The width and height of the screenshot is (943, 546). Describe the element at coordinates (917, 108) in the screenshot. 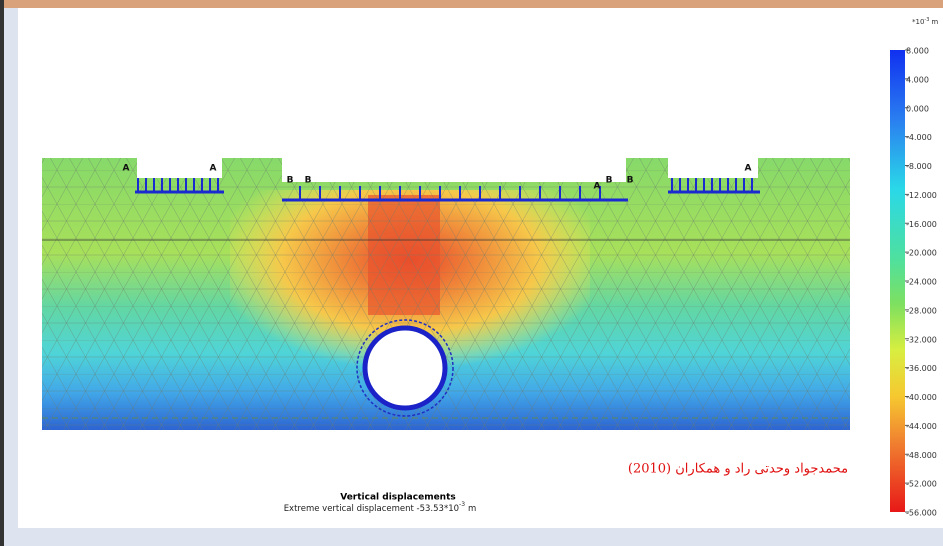

I see `legend-label: 0.000` at that location.